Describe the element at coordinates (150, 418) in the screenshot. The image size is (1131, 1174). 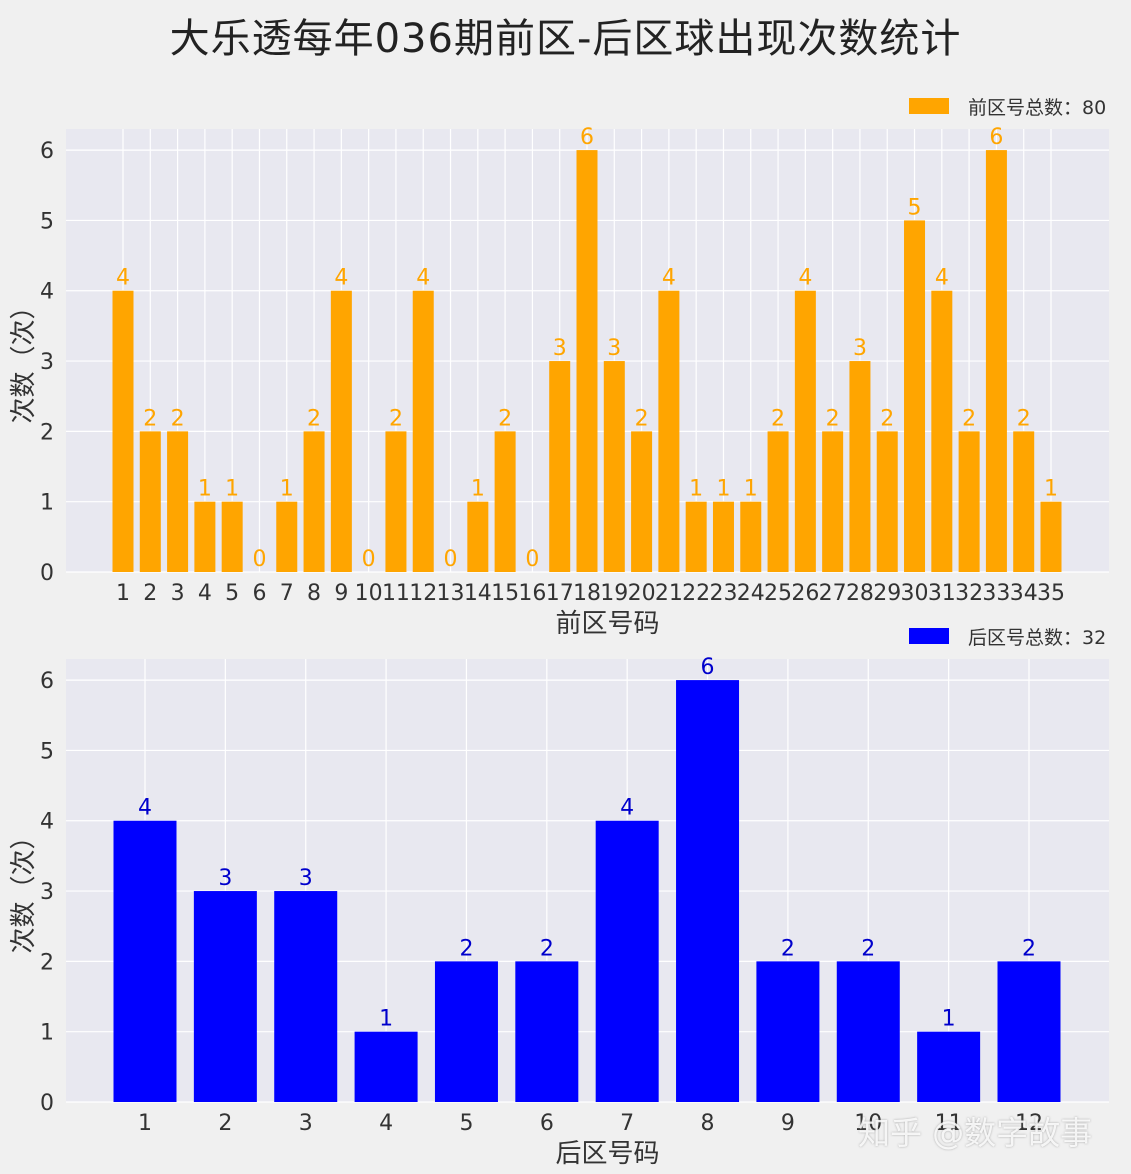
I see `value-label-2: 2` at that location.